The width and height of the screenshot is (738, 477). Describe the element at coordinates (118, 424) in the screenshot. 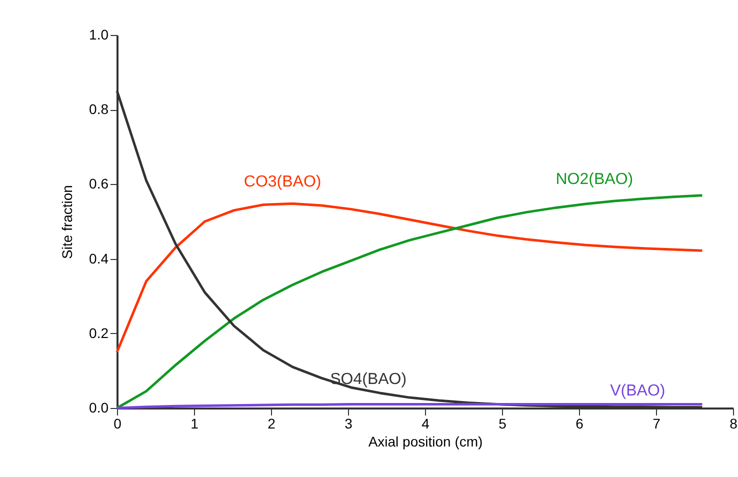

I see `x-tick-label: 0` at that location.